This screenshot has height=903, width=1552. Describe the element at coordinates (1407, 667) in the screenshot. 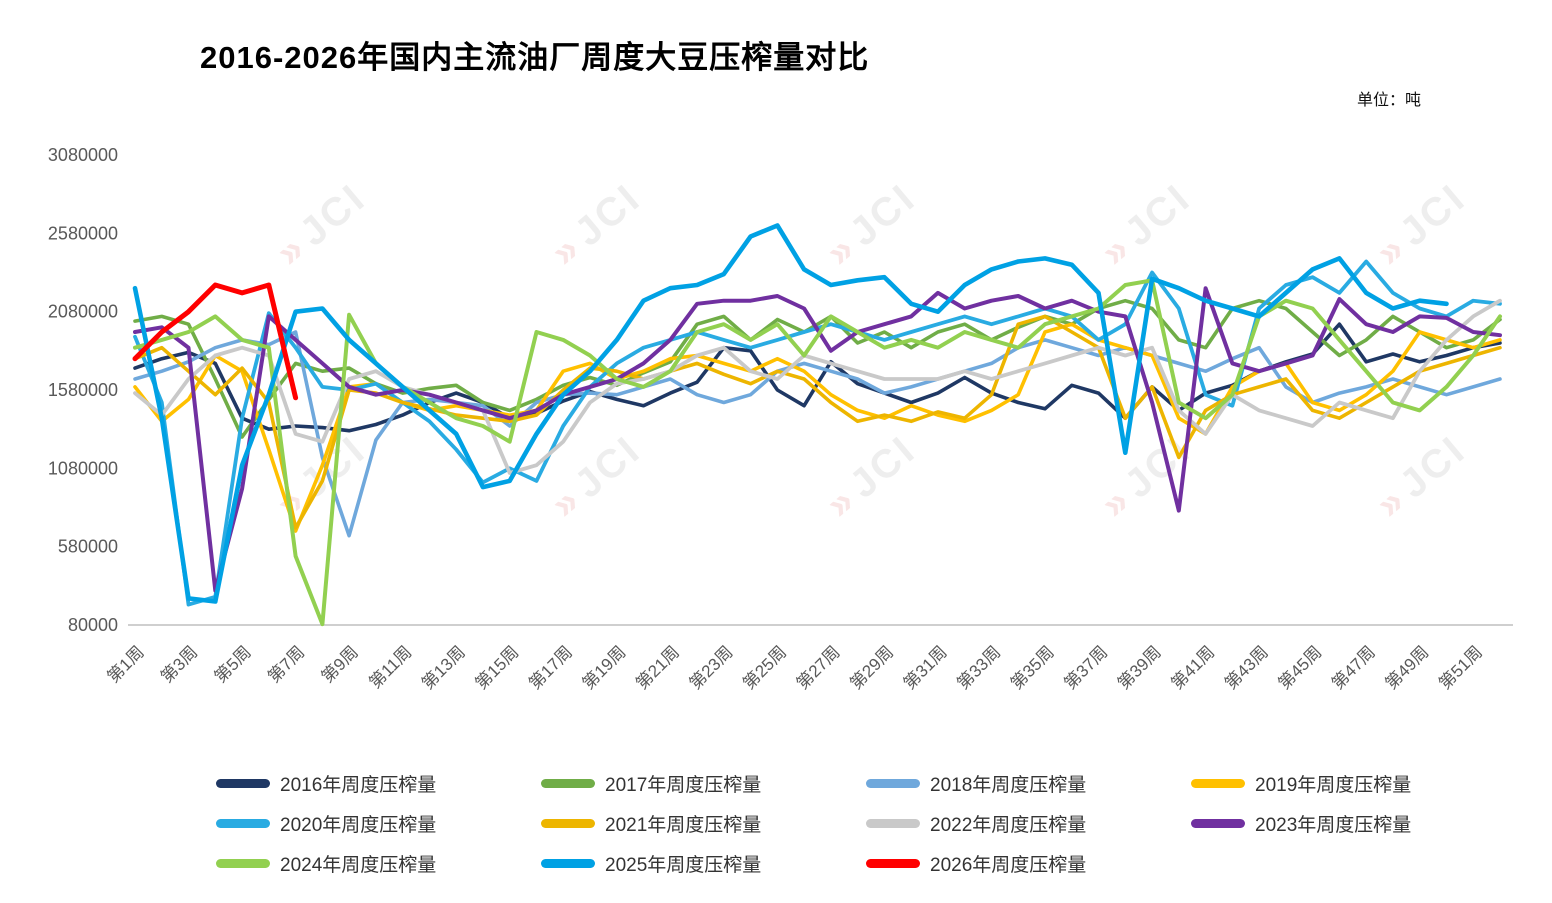

I see `x-axis-tick-label: 第49周` at that location.